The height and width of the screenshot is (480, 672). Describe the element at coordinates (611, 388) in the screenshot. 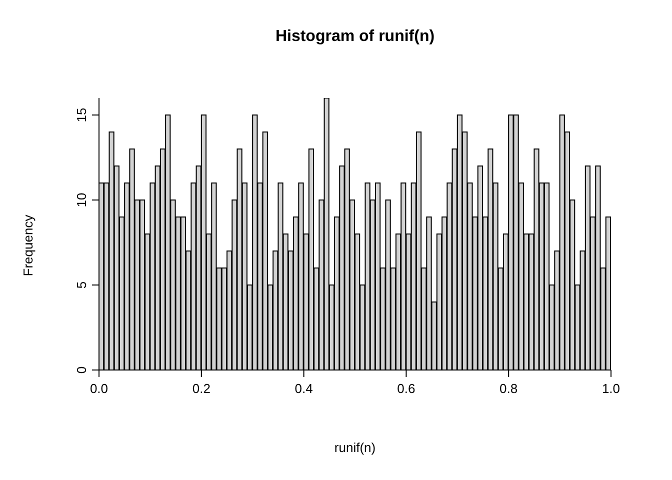

I see `x-tick-label: 1.0` at that location.